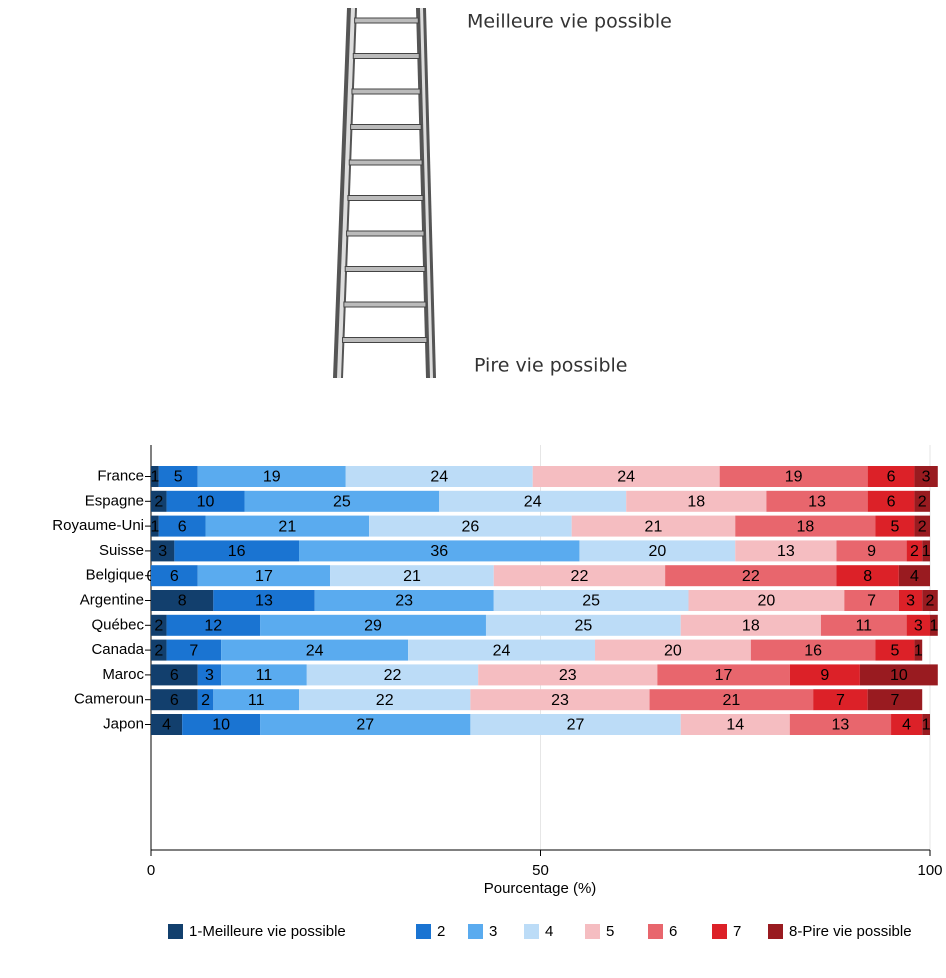 Image resolution: width=946 pixels, height=978 pixels. I want to click on data-label: 27, so click(365, 725).